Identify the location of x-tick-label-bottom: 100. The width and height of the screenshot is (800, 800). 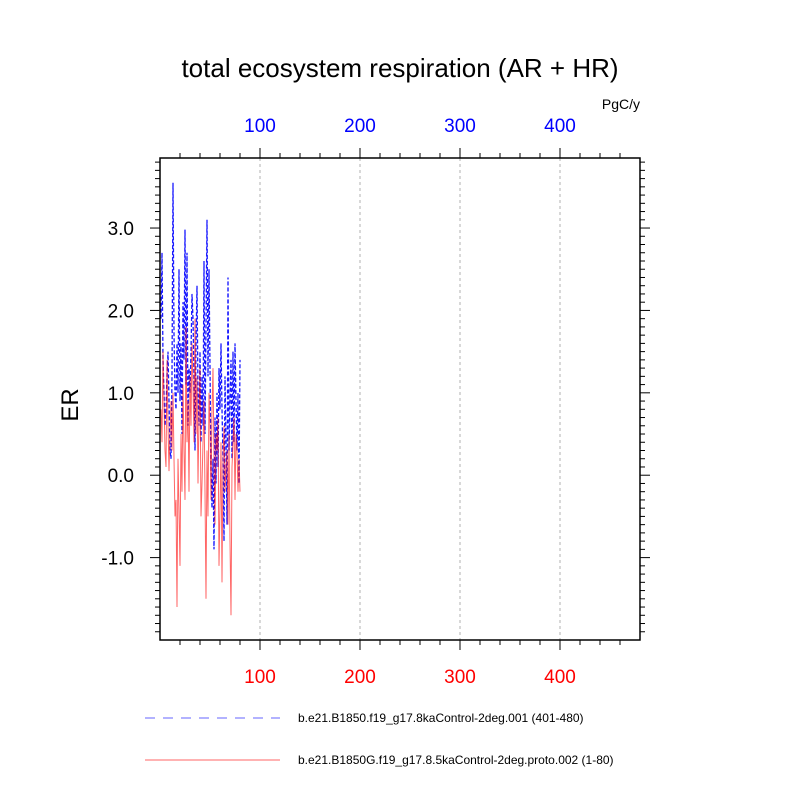
(260, 677).